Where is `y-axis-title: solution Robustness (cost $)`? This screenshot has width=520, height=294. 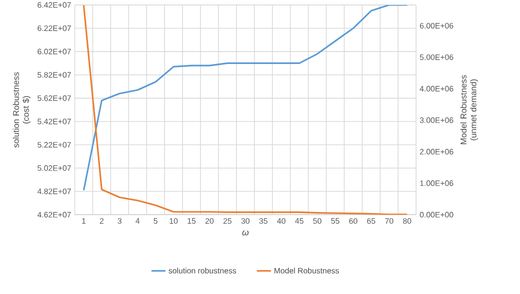 y-axis-title: solution Robustness (cost $) is located at coordinates (21, 110).